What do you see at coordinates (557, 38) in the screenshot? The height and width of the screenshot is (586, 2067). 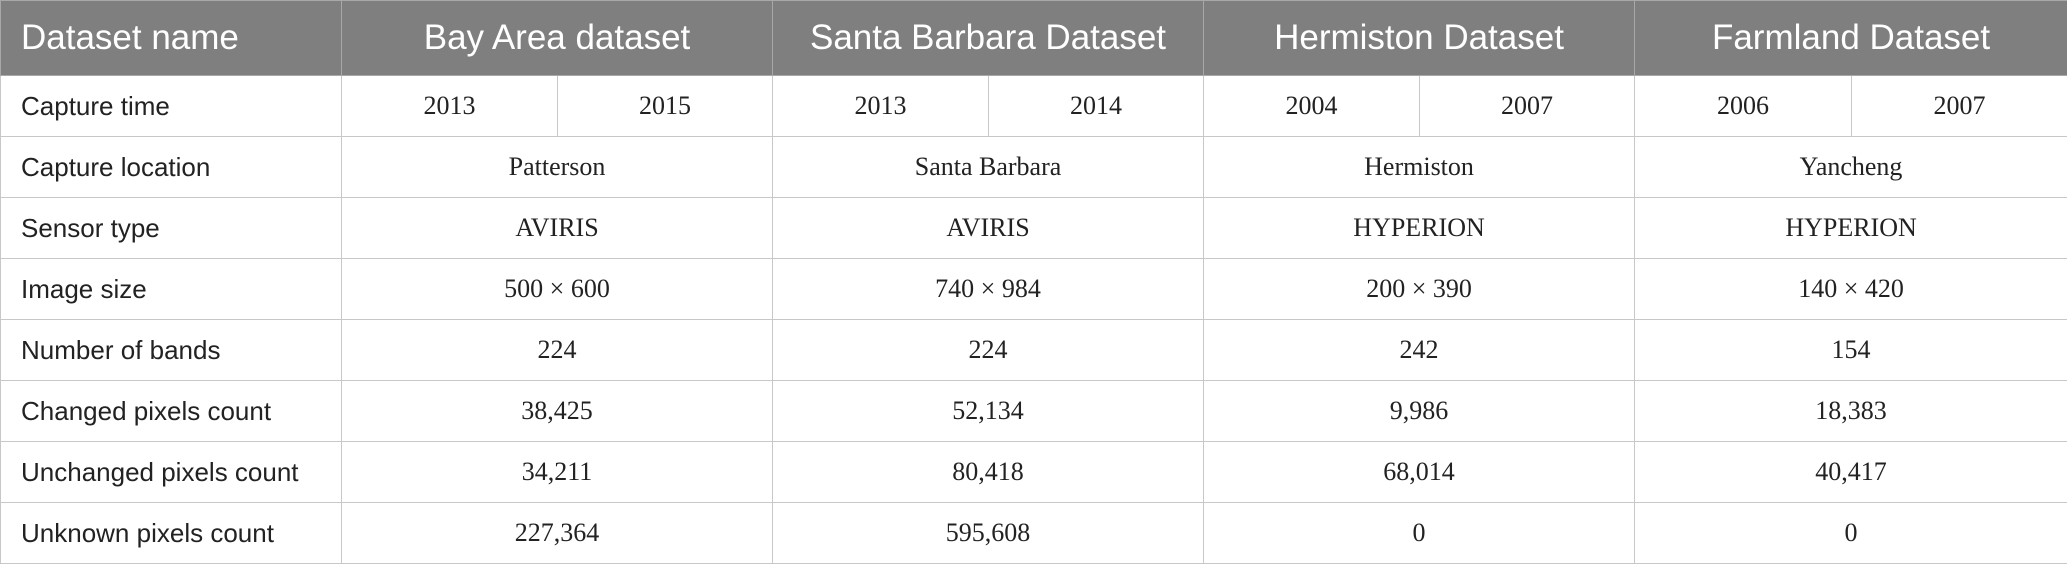 I see `header-bay-area: Bay Area dataset` at bounding box center [557, 38].